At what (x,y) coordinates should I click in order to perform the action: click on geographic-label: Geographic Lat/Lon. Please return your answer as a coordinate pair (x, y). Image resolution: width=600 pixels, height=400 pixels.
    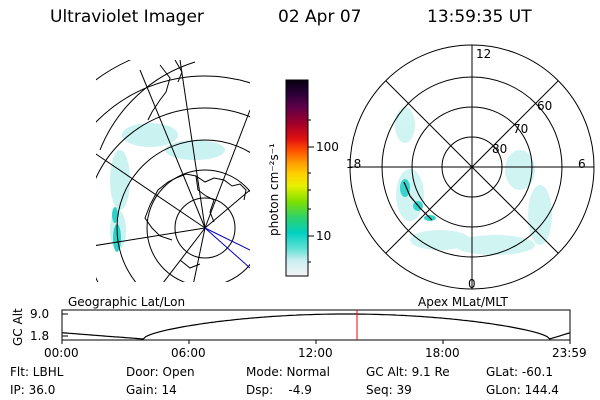
    Looking at the image, I should click on (127, 302).